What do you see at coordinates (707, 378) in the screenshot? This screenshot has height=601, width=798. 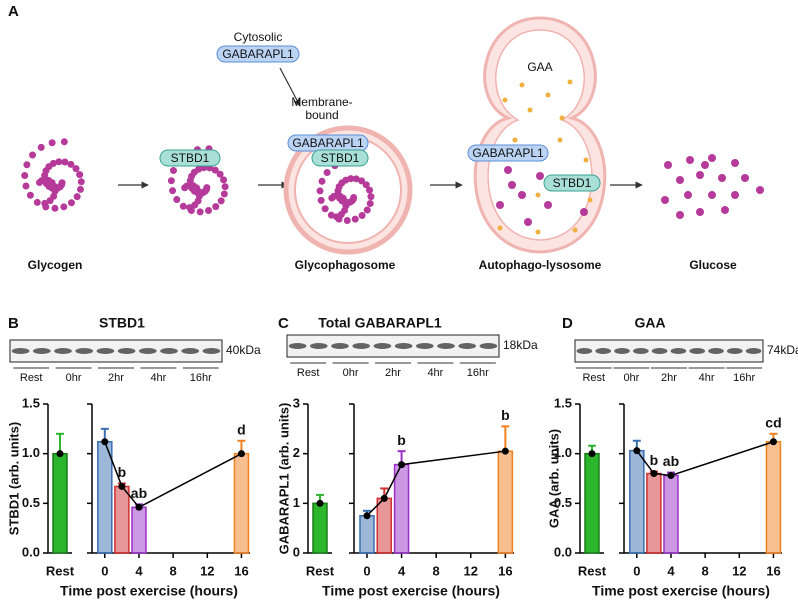 I see `lane-label: 4hr` at bounding box center [707, 378].